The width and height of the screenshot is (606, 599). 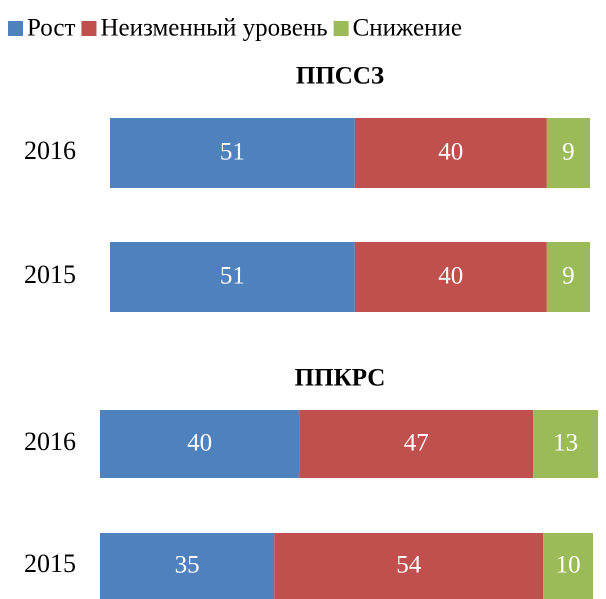 I want to click on chart-title: ППССЗ, so click(x=340, y=76).